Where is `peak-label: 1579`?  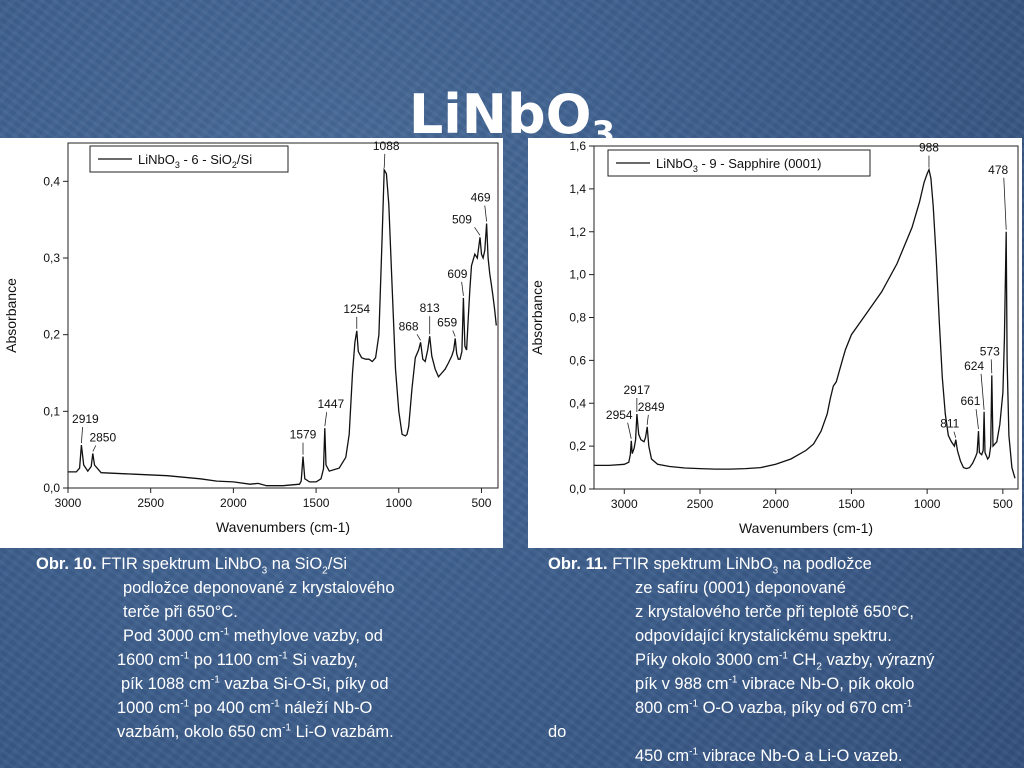
peak-label: 1579 is located at coordinates (303, 435).